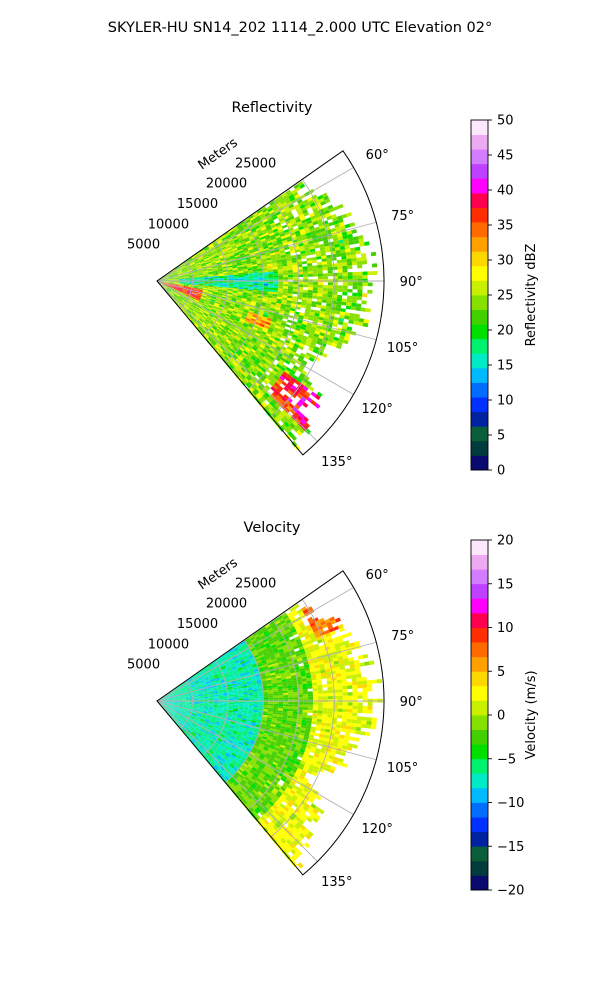 This screenshot has height=1000, width=600. What do you see at coordinates (505, 261) in the screenshot?
I see `colorbar-tick-label: 30` at bounding box center [505, 261].